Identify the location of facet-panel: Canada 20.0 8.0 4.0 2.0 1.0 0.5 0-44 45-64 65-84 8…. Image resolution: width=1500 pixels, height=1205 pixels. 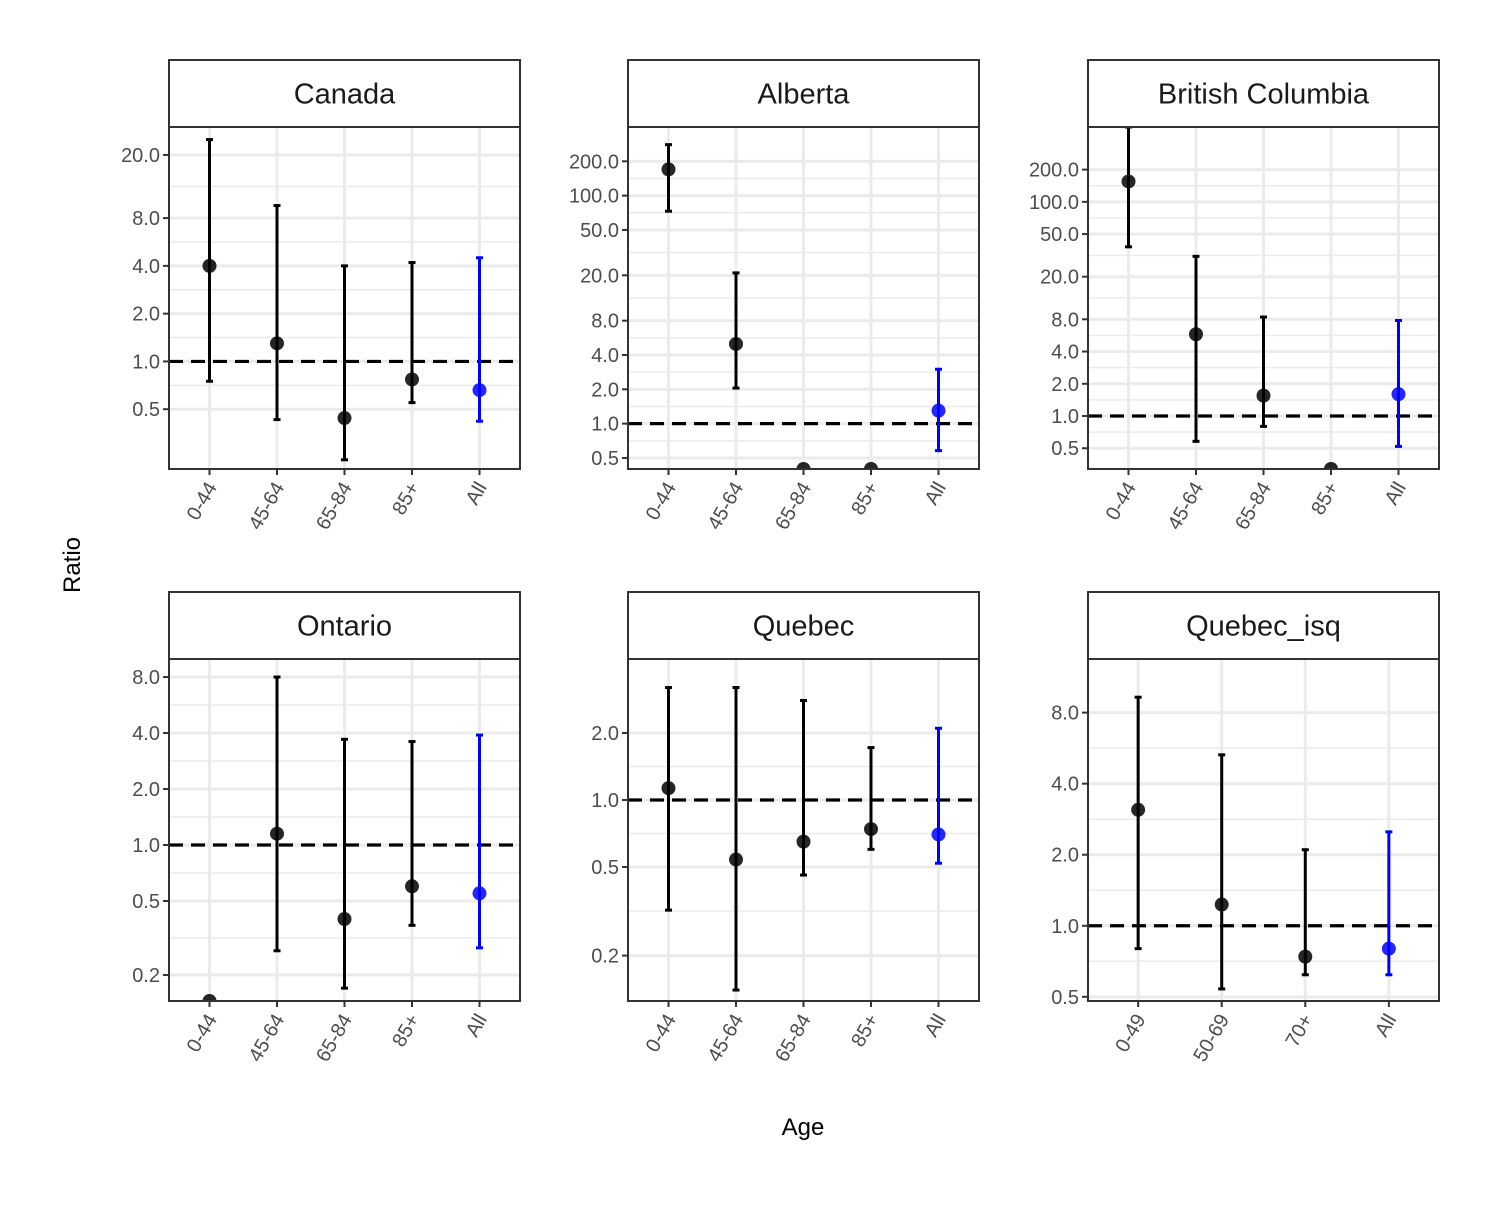
(321, 296).